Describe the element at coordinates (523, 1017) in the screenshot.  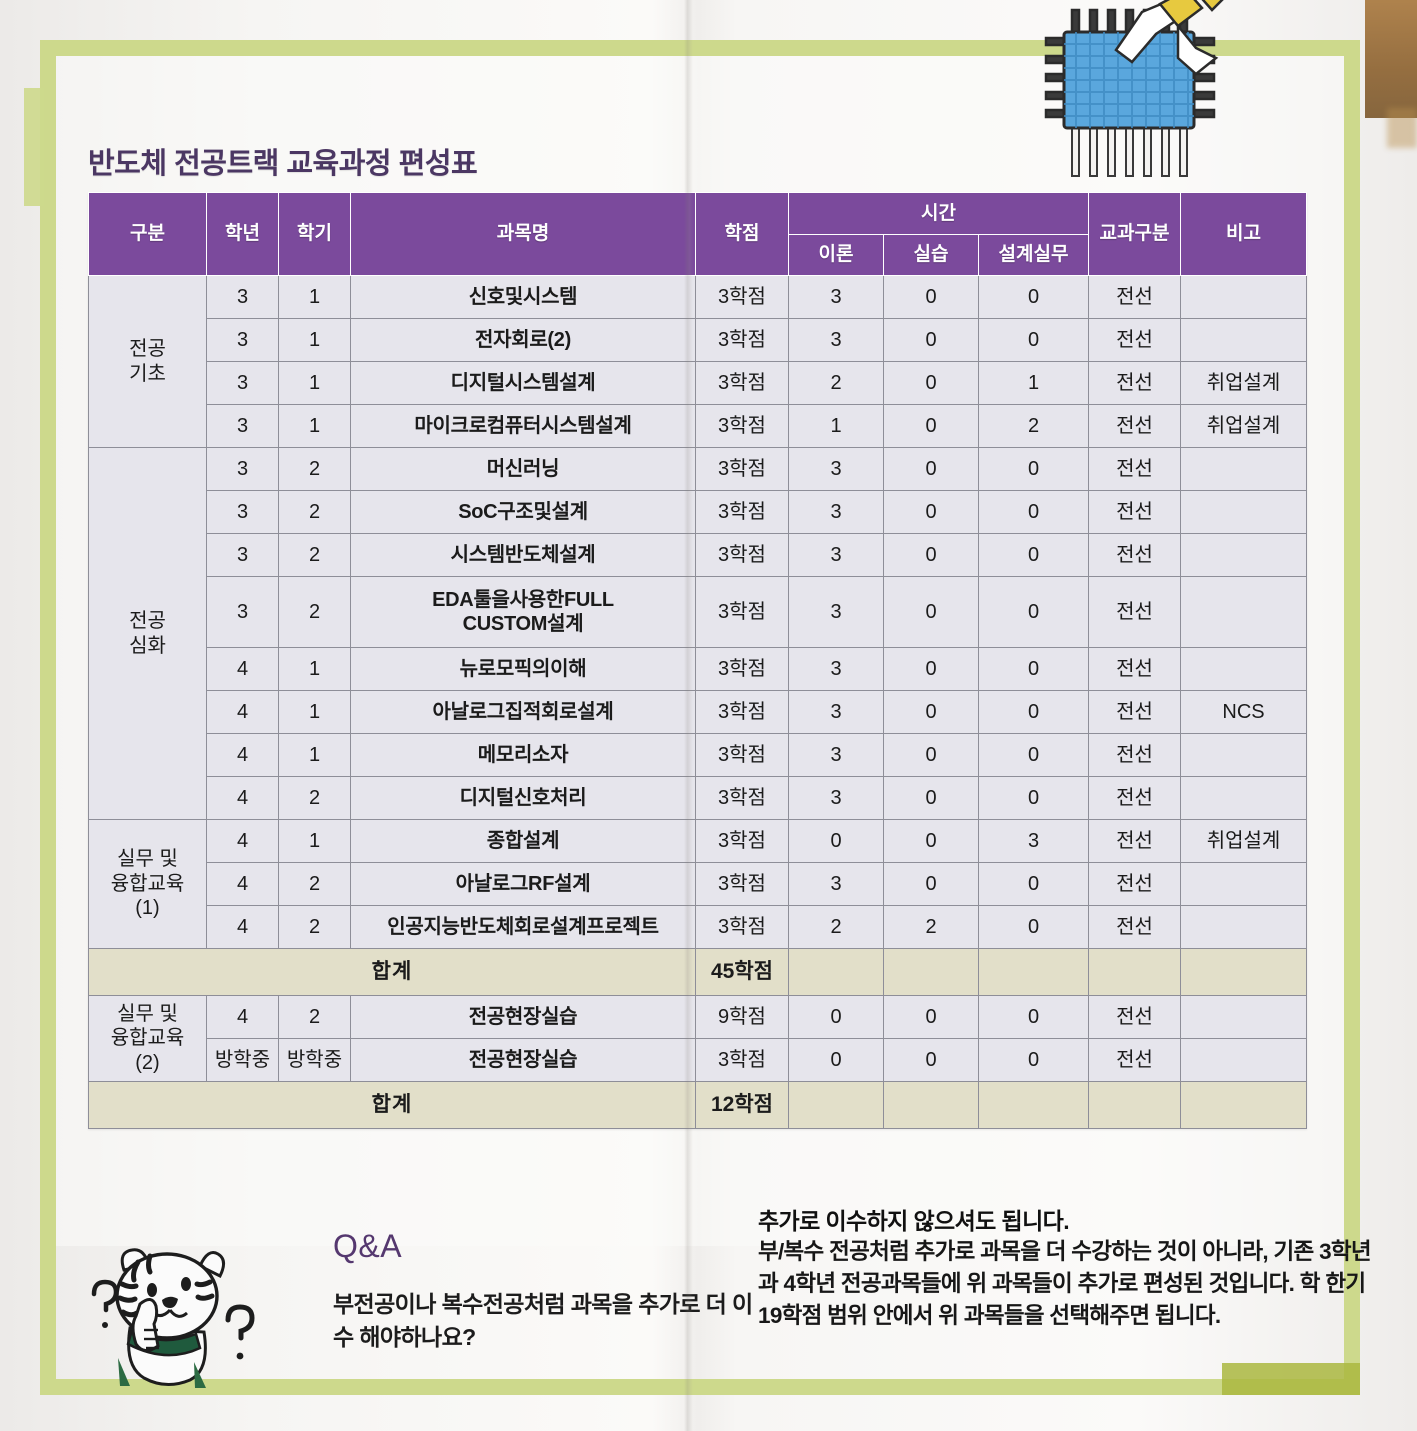
I see `subject-cell: 전공현장실습` at that location.